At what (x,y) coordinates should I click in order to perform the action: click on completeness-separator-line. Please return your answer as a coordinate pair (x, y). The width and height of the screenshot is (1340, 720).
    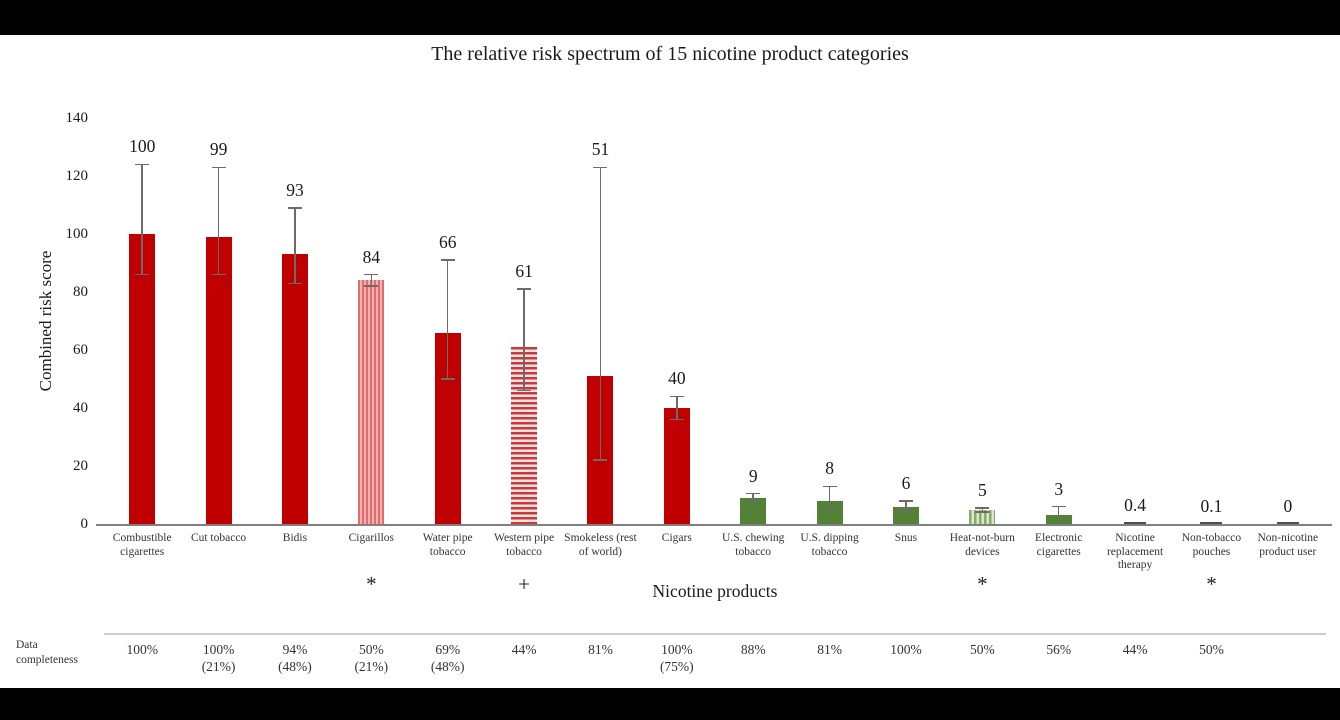
    Looking at the image, I should click on (715, 634).